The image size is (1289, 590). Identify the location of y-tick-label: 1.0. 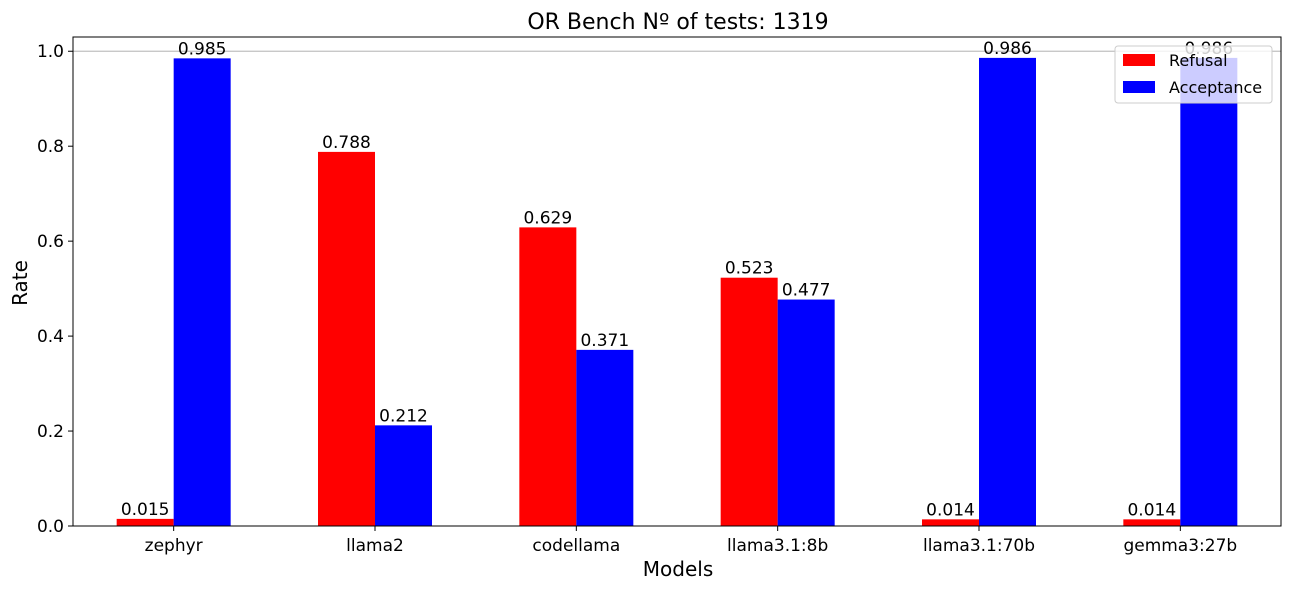
(50, 52).